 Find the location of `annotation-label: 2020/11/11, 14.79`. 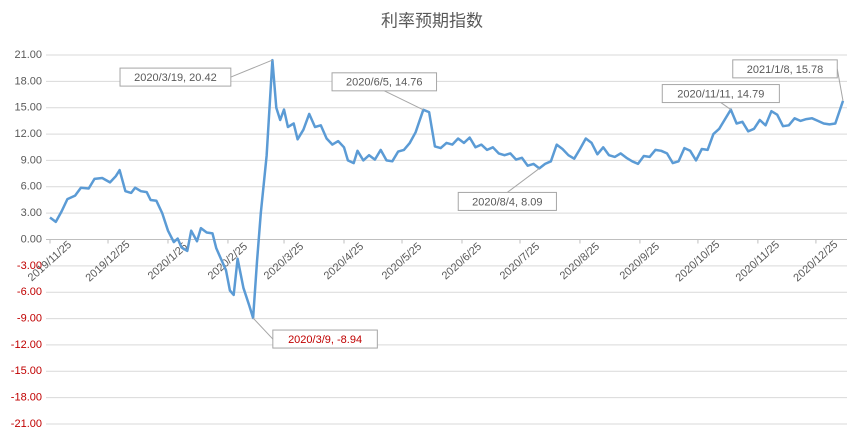

annotation-label: 2020/11/11, 14.79 is located at coordinates (720, 94).